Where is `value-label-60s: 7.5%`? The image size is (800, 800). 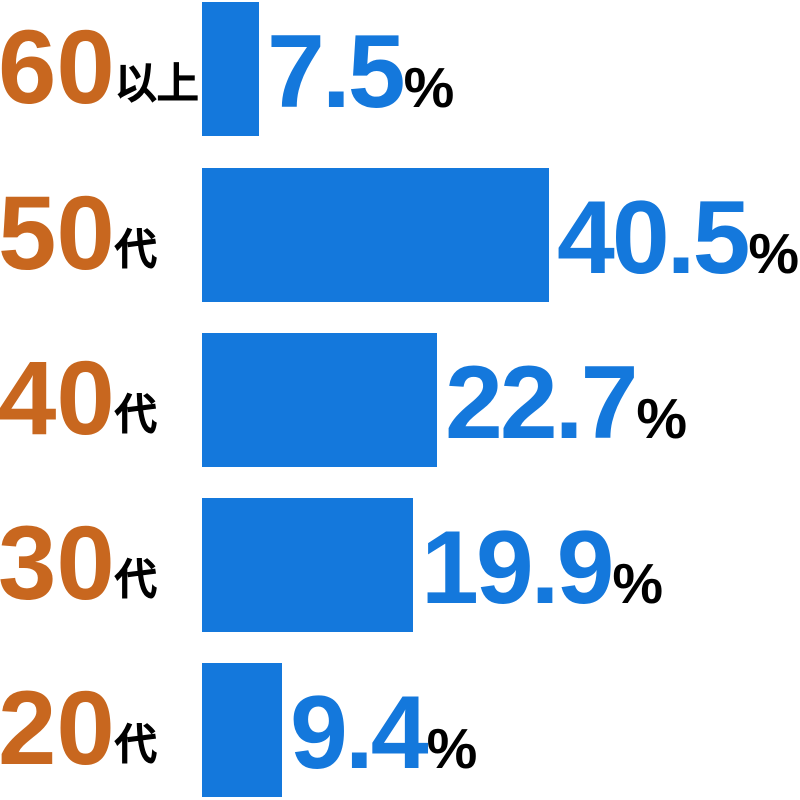 value-label-60s: 7.5% is located at coordinates (360, 72).